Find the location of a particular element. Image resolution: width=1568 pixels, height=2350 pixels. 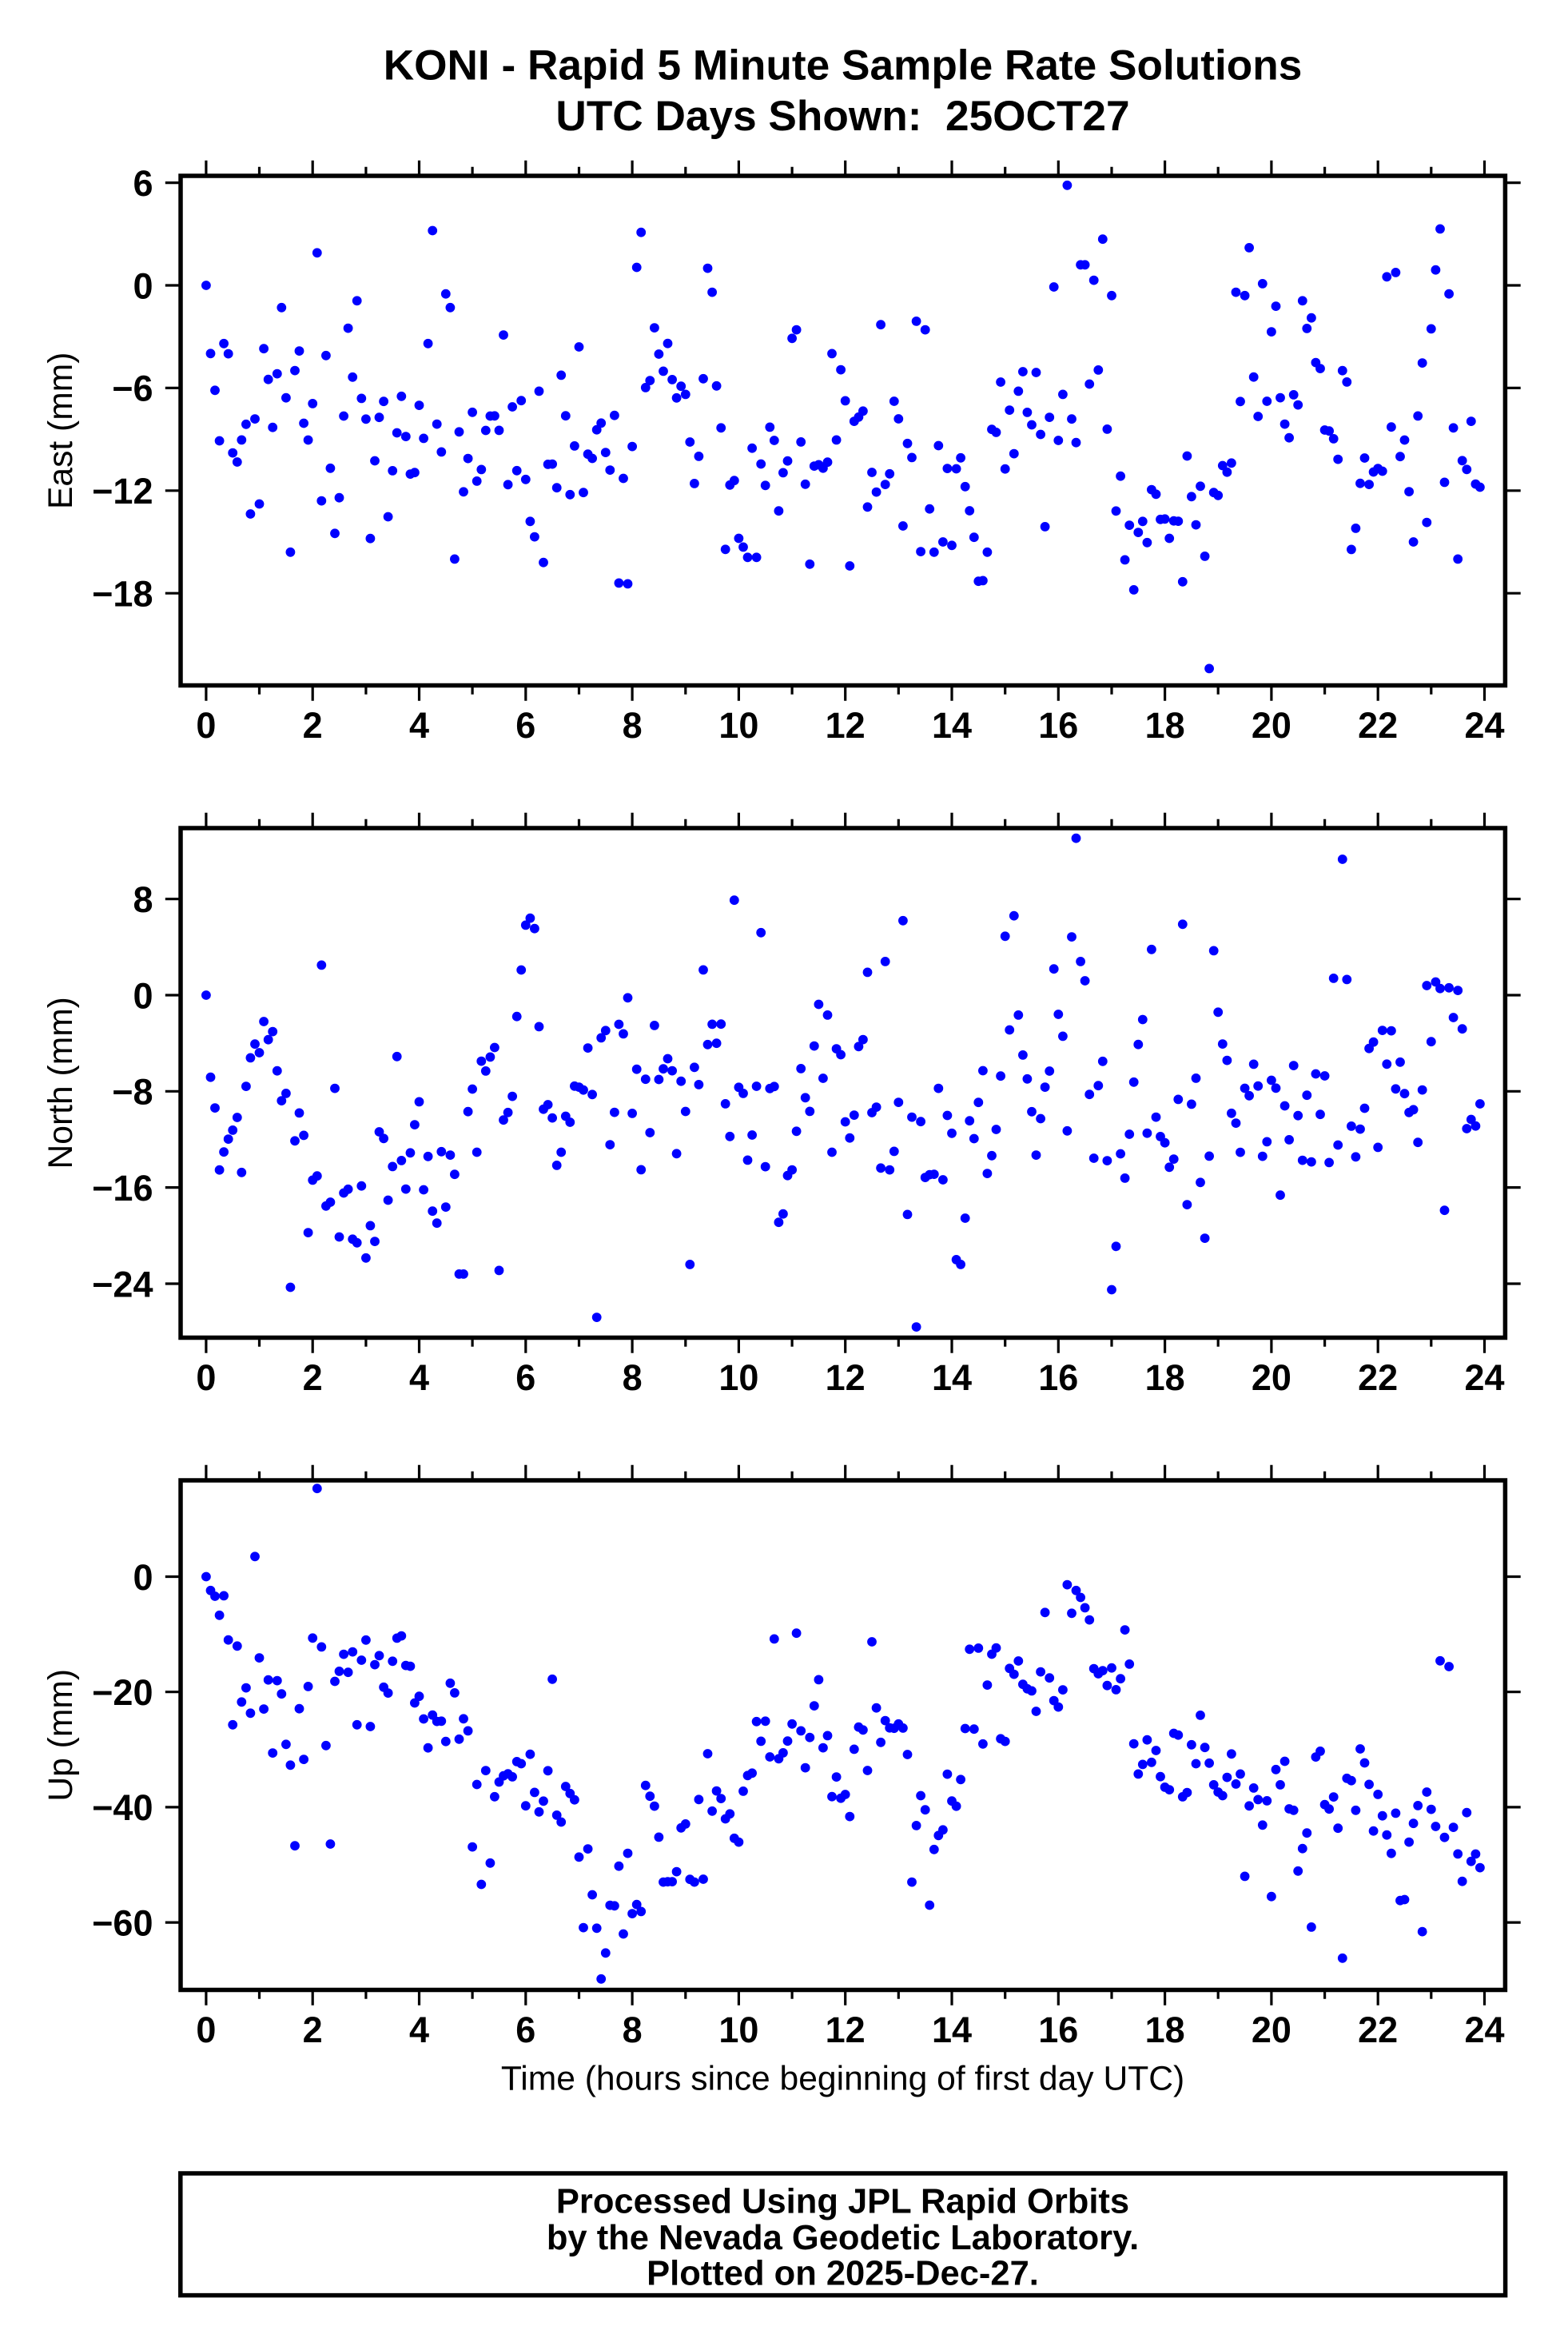

svg-text: Up (mm) is located at coordinates (61, 1735).